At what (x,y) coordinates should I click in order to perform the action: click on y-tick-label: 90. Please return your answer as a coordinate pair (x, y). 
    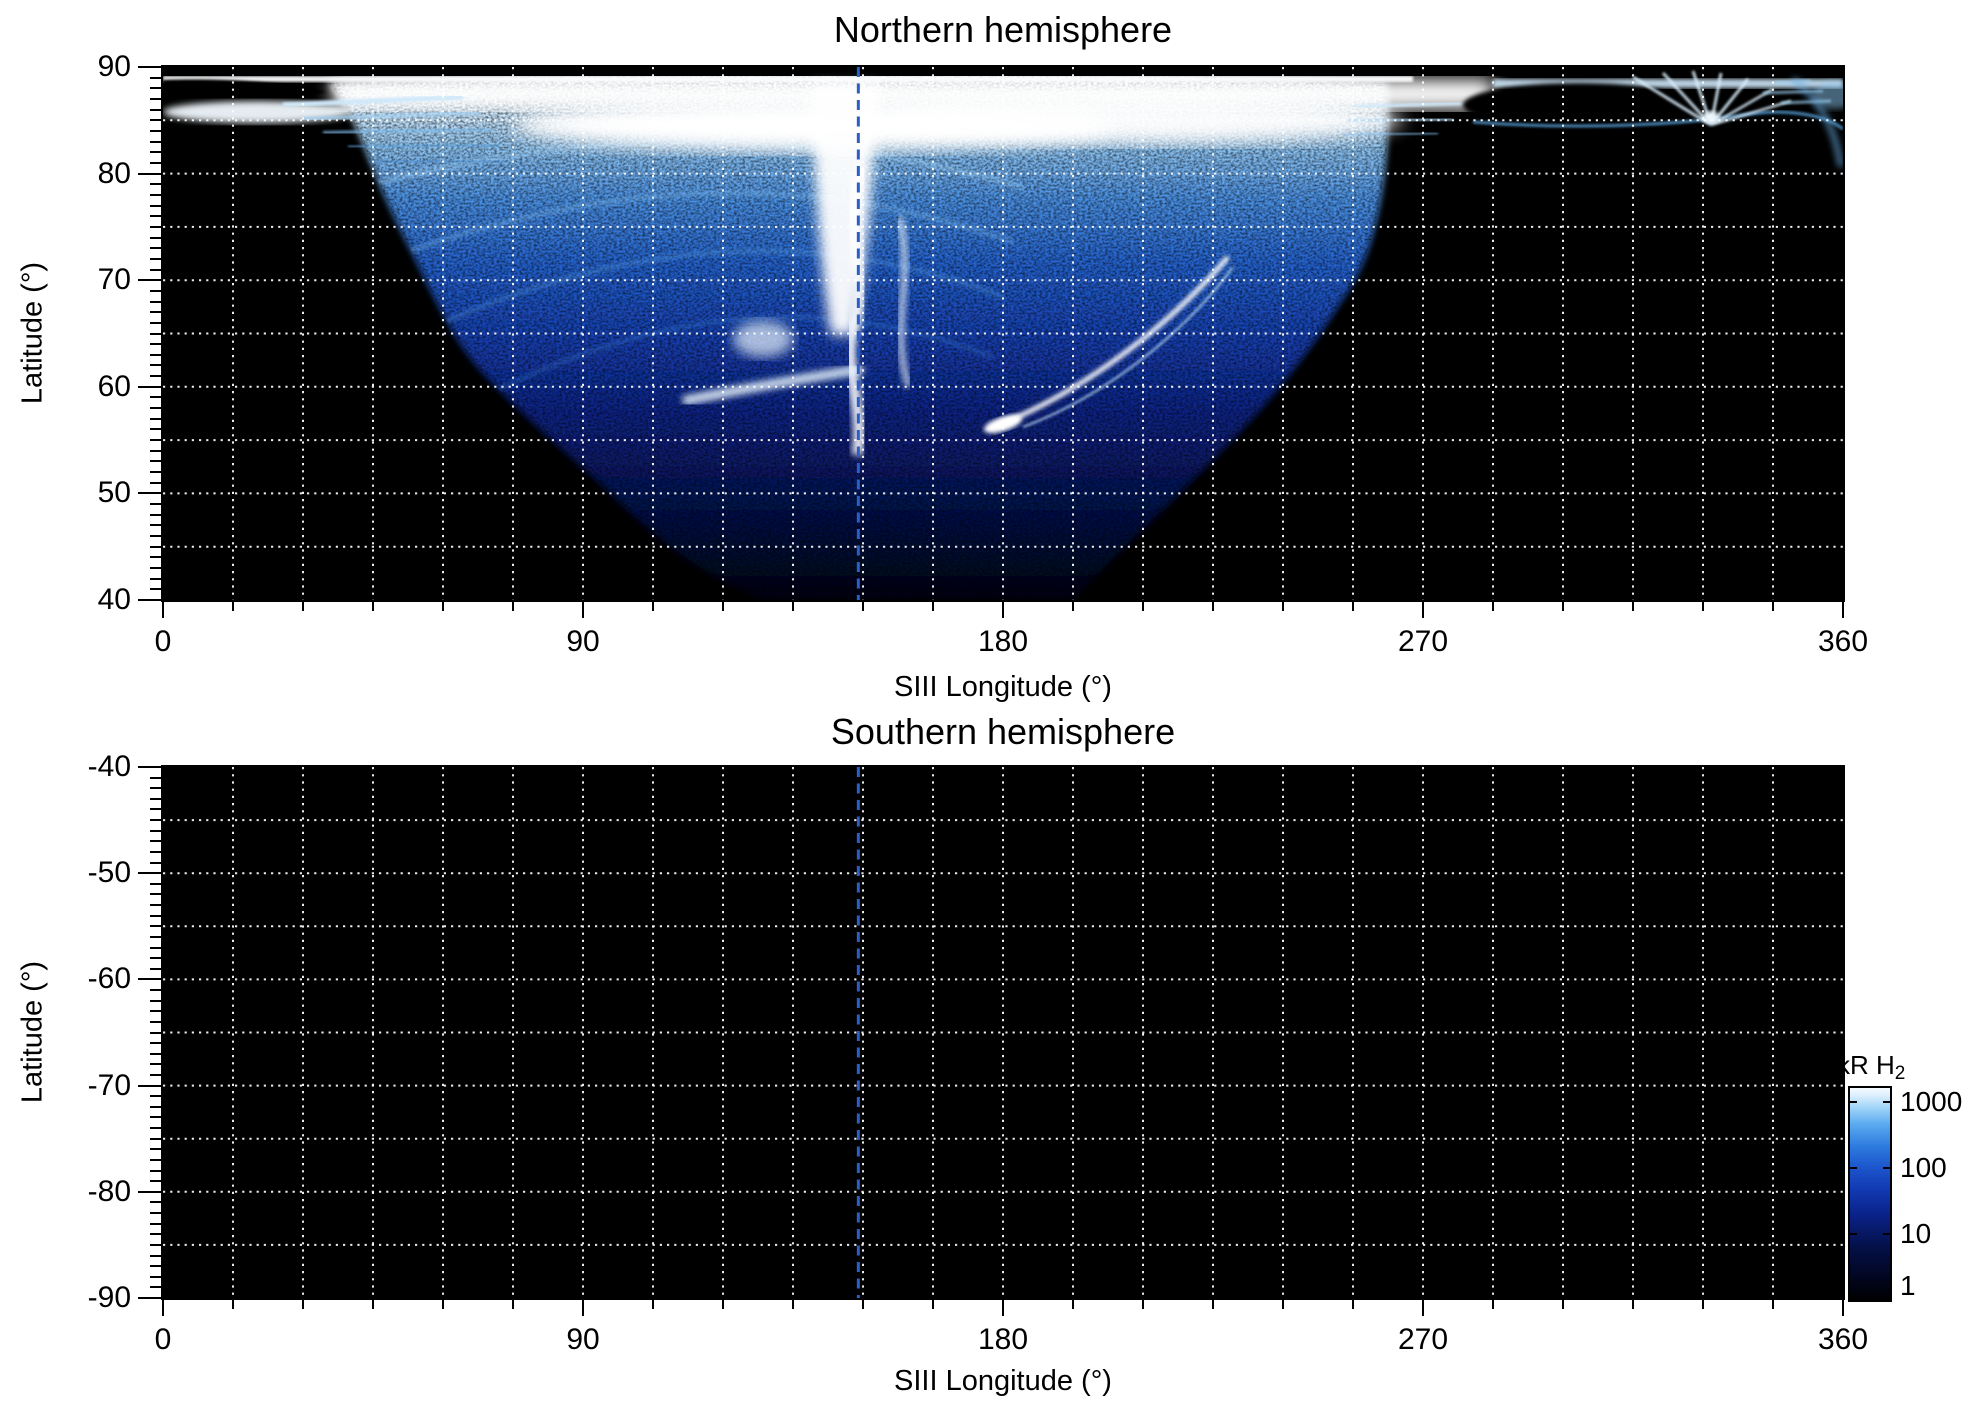
    Looking at the image, I should click on (114, 66).